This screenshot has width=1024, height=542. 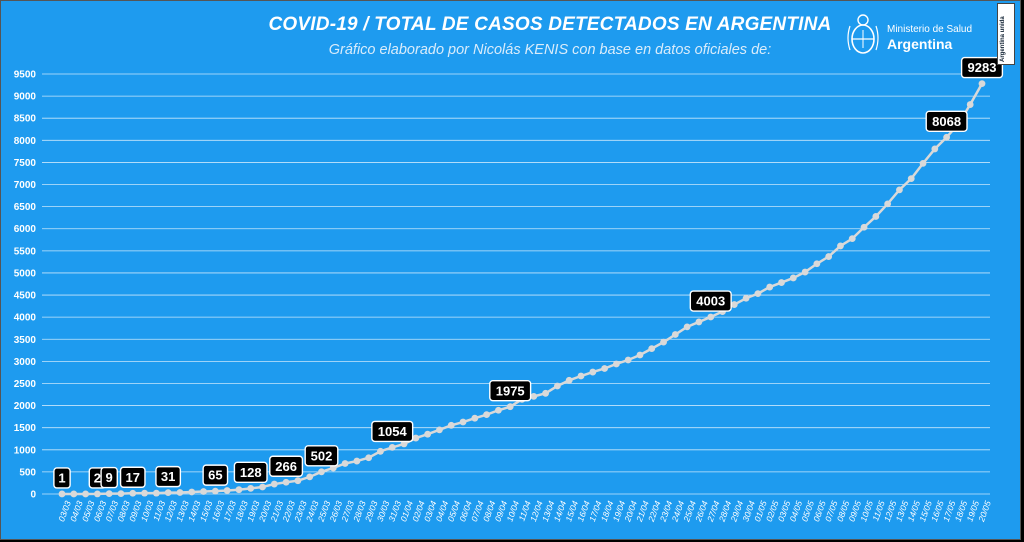 What do you see at coordinates (25, 450) in the screenshot?
I see `y-tick-label: 1000` at bounding box center [25, 450].